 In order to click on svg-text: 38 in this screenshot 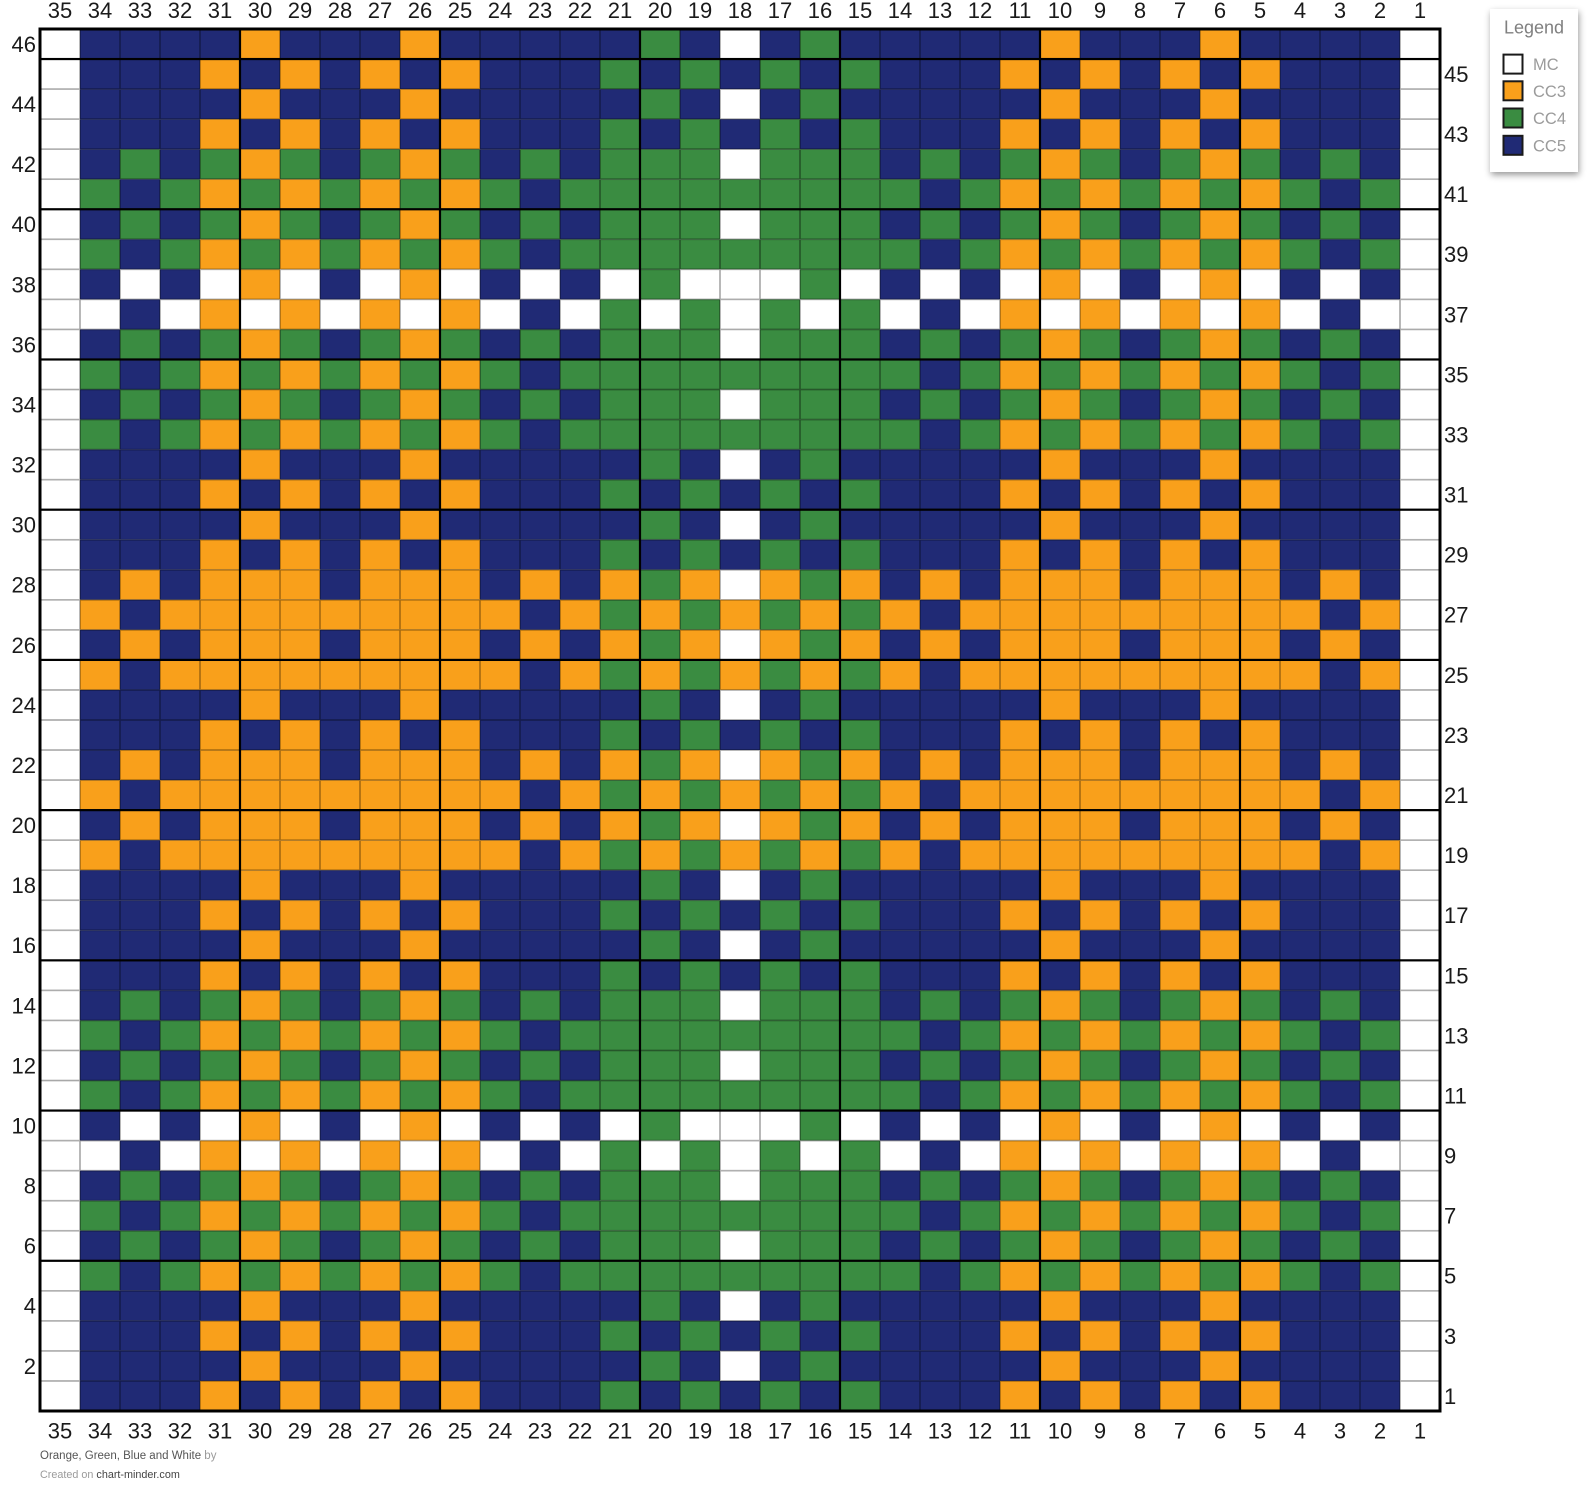, I will do `click(24, 284)`.